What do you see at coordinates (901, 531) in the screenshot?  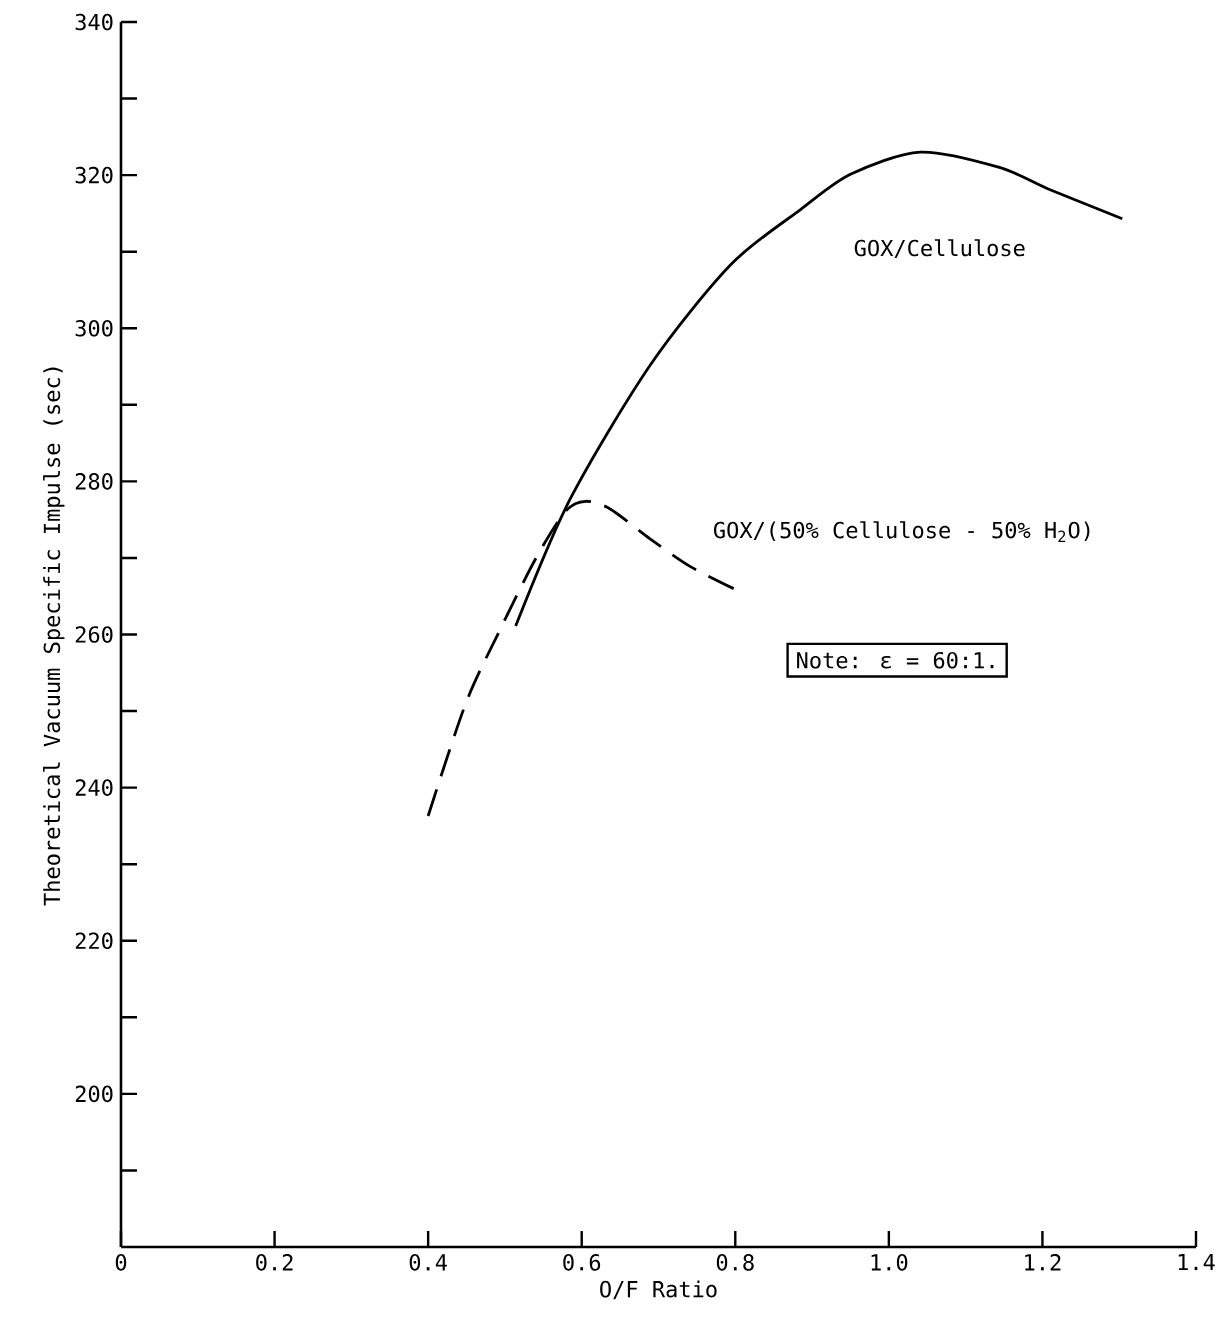 I see `series-label: GOX/(50% Cellulose - 50% H$_{2}$O)` at bounding box center [901, 531].